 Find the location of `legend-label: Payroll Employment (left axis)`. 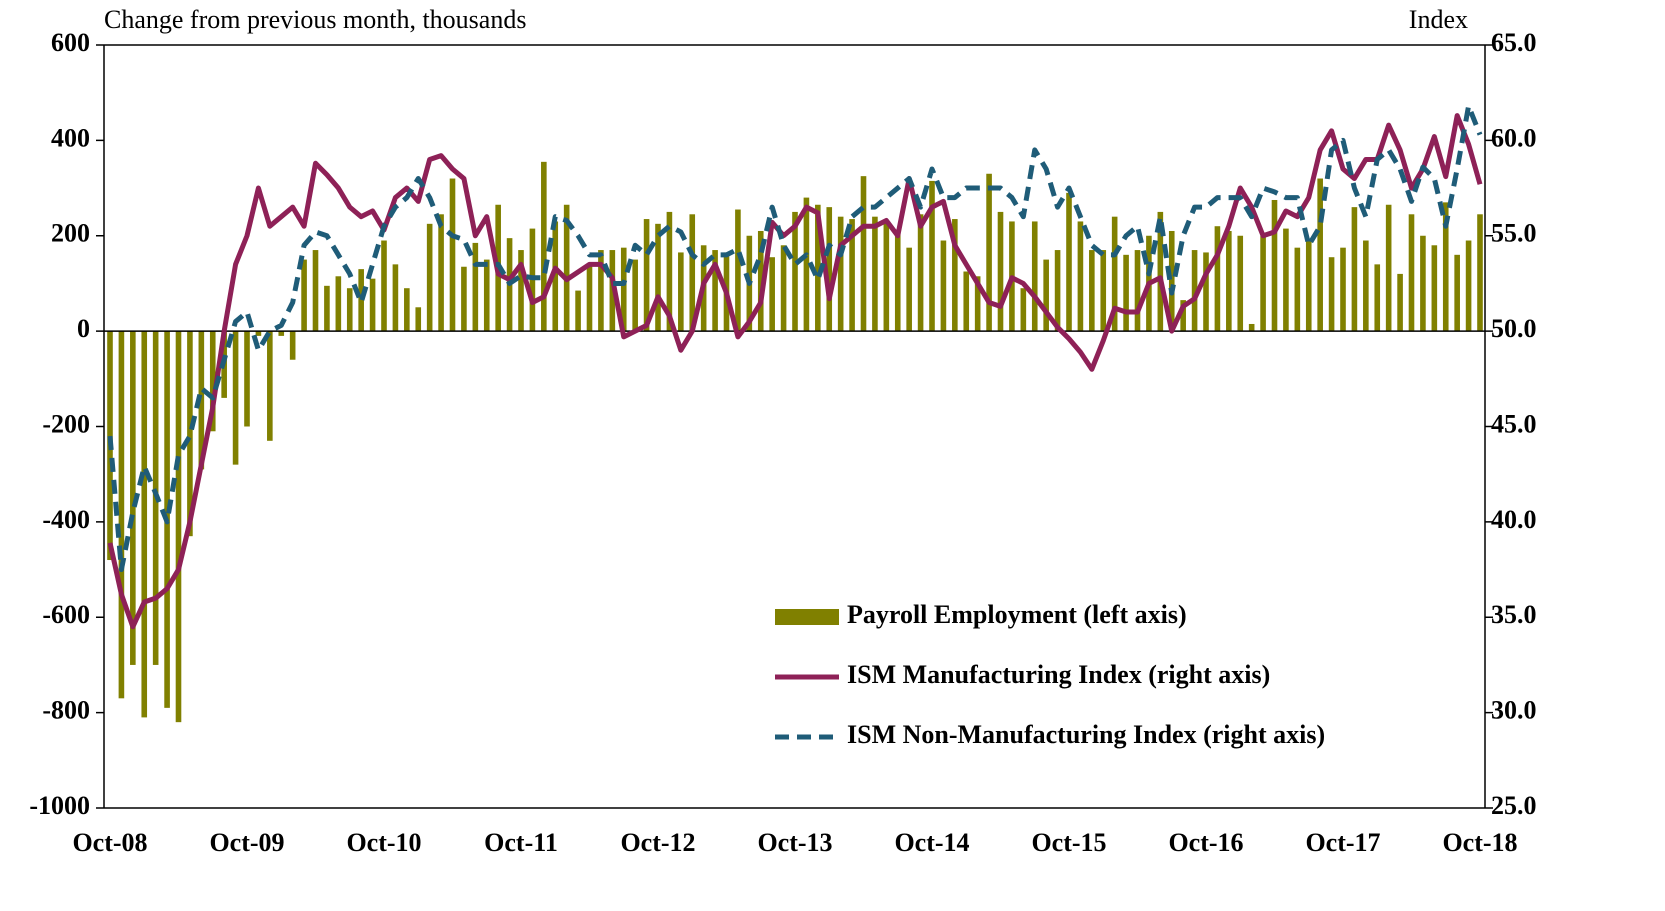

legend-label: Payroll Employment (left axis) is located at coordinates (1017, 614).